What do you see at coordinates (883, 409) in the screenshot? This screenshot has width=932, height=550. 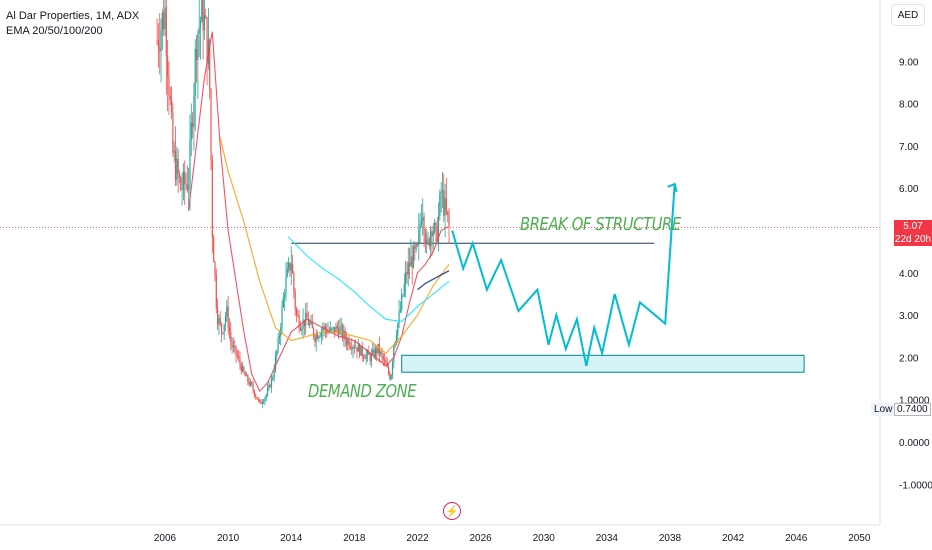 I see `low-marker-label: Low` at bounding box center [883, 409].